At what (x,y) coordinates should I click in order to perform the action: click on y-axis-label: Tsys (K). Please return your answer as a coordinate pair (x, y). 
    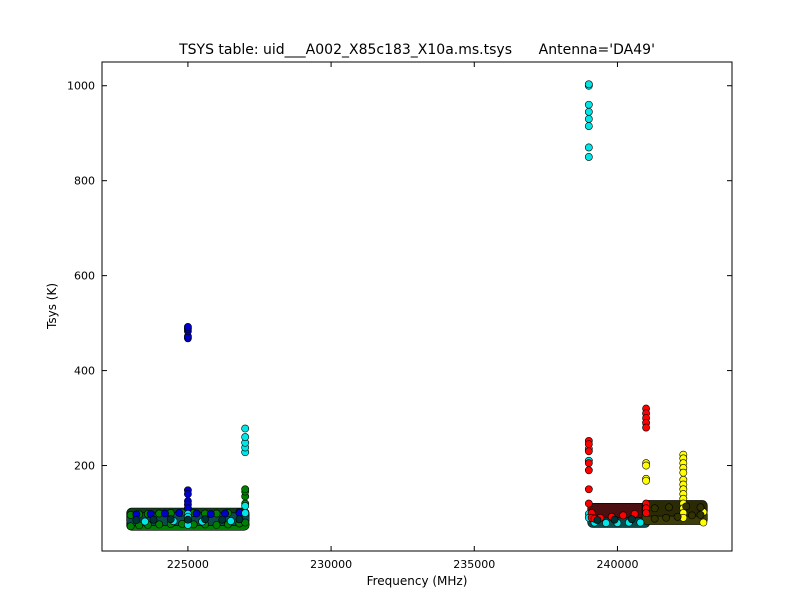
    Looking at the image, I should click on (52, 306).